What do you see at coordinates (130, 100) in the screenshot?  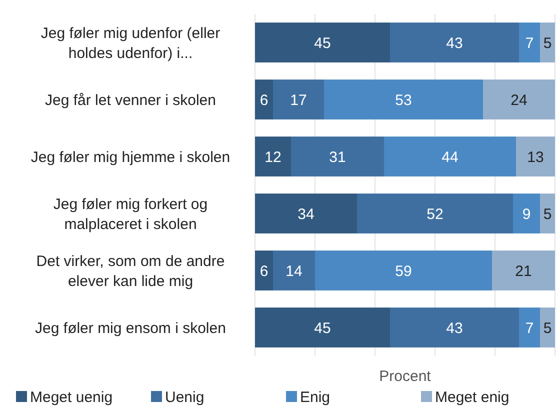 I see `y-tick-label: Jeg får let venner i skolen` at bounding box center [130, 100].